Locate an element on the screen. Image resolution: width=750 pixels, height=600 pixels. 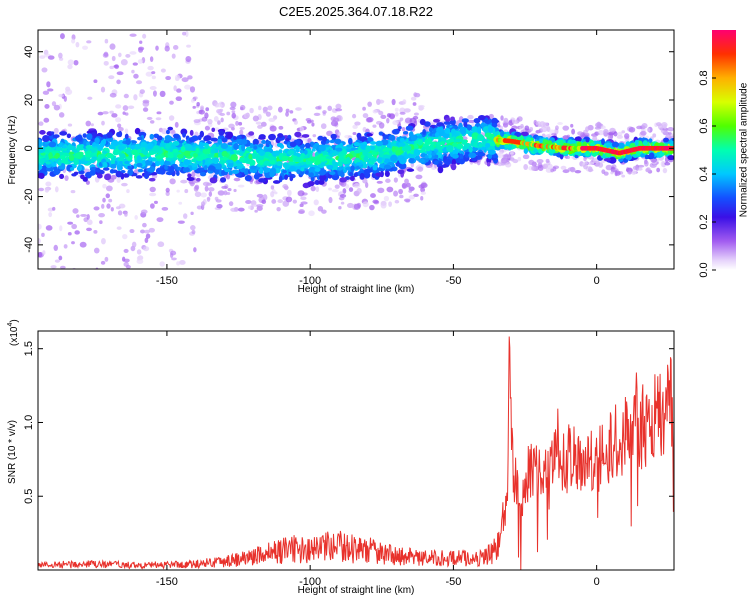
colorbar-tick-label: 0.4 is located at coordinates (704, 173).